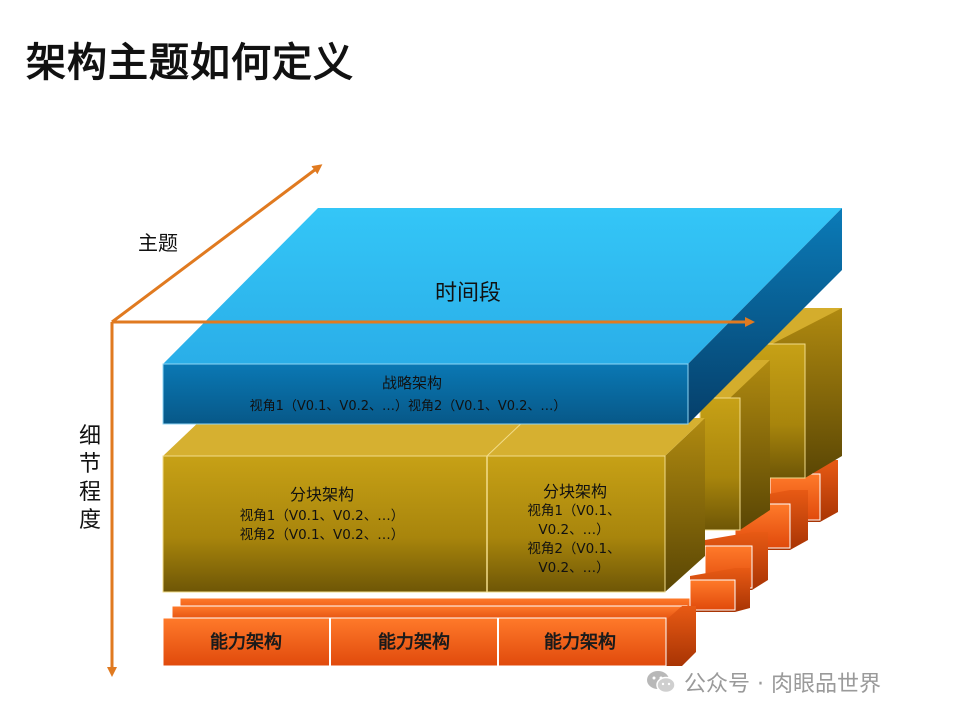 The image size is (960, 720). Describe the element at coordinates (414, 642) in the screenshot. I see `capability-label-2: 能力架构` at that location.